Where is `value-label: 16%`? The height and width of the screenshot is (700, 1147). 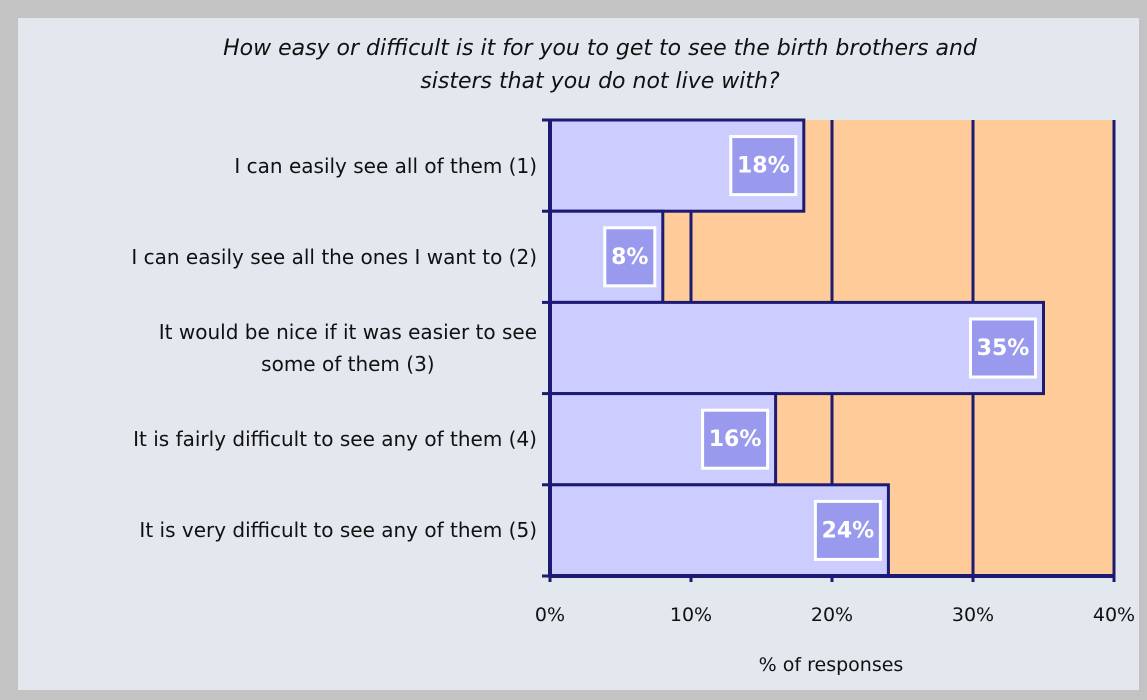 value-label: 16% is located at coordinates (735, 439).